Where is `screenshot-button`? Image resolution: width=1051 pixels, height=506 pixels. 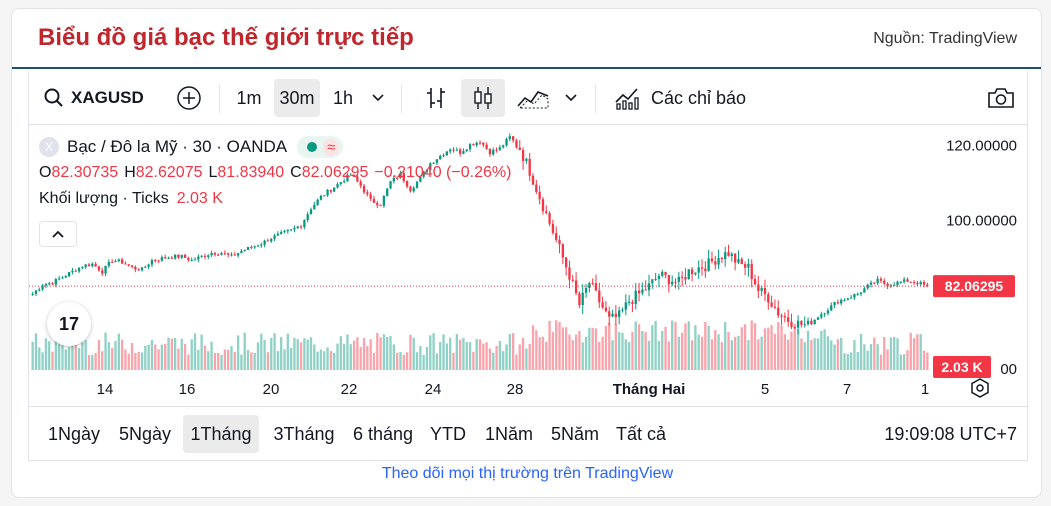
screenshot-button is located at coordinates (1001, 98).